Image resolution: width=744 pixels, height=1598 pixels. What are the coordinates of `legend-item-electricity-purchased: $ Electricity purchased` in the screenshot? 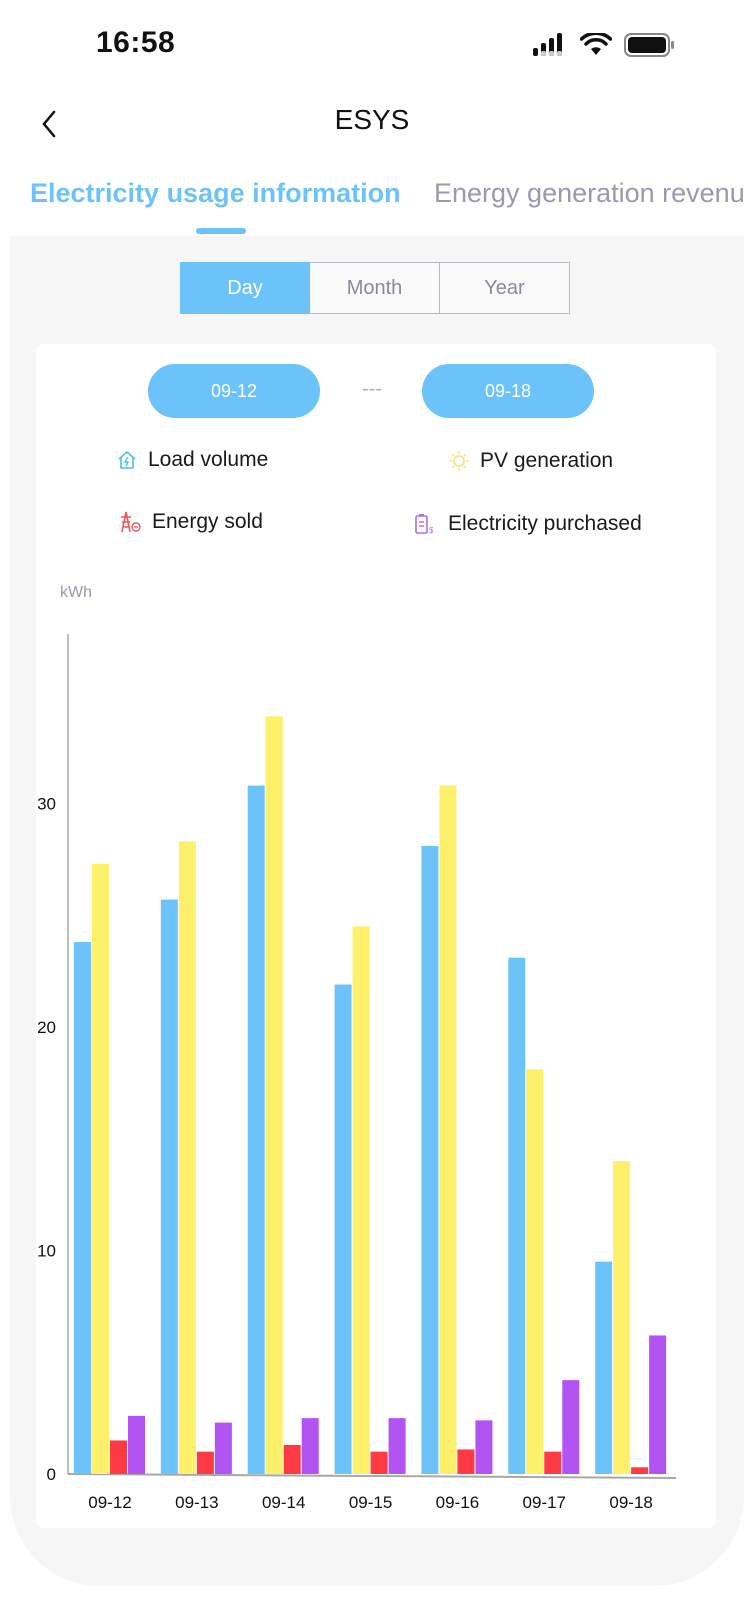 It's located at (528, 524).